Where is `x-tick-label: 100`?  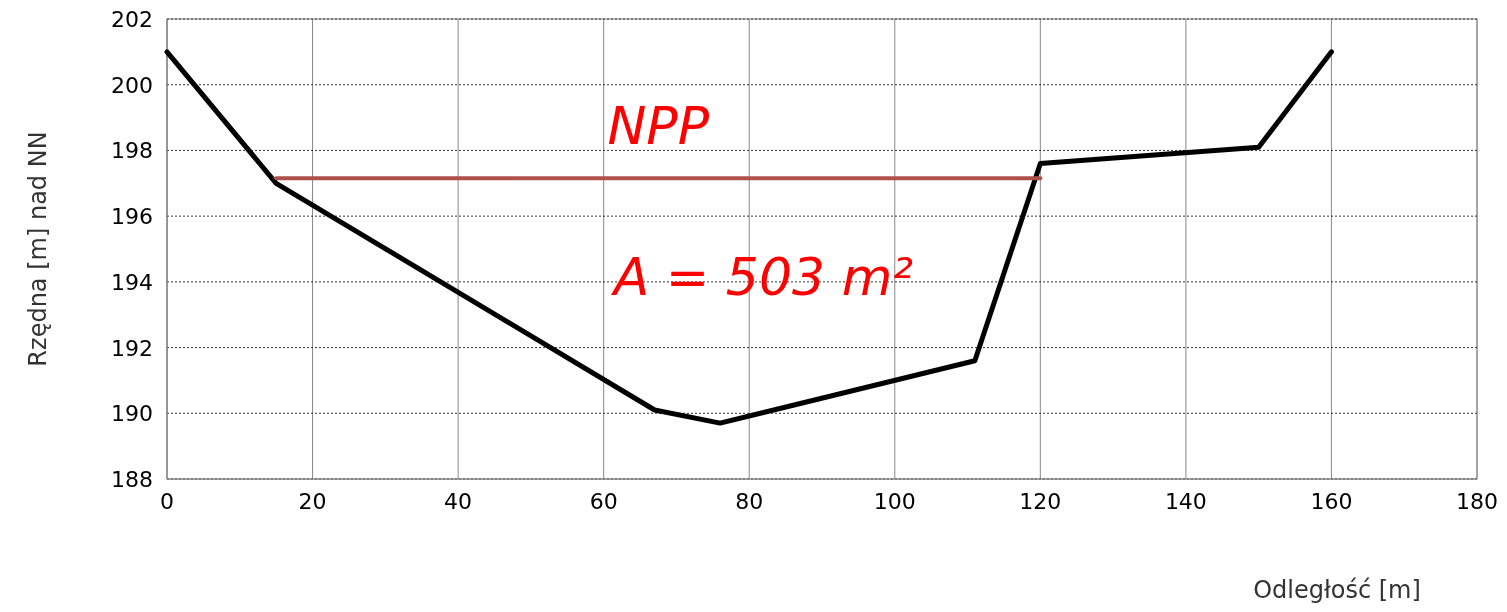
x-tick-label: 100 is located at coordinates (894, 501).